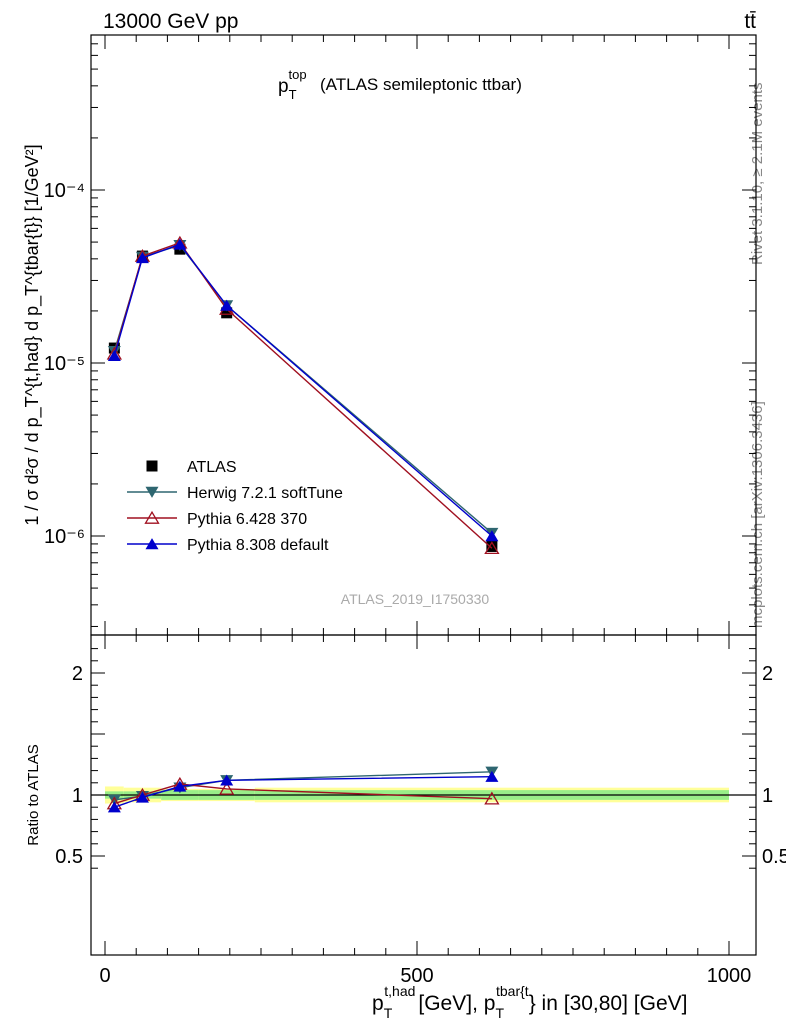 Image resolution: width=786 pixels, height=1024 pixels. I want to click on plot-title-main: p, so click(283, 86).